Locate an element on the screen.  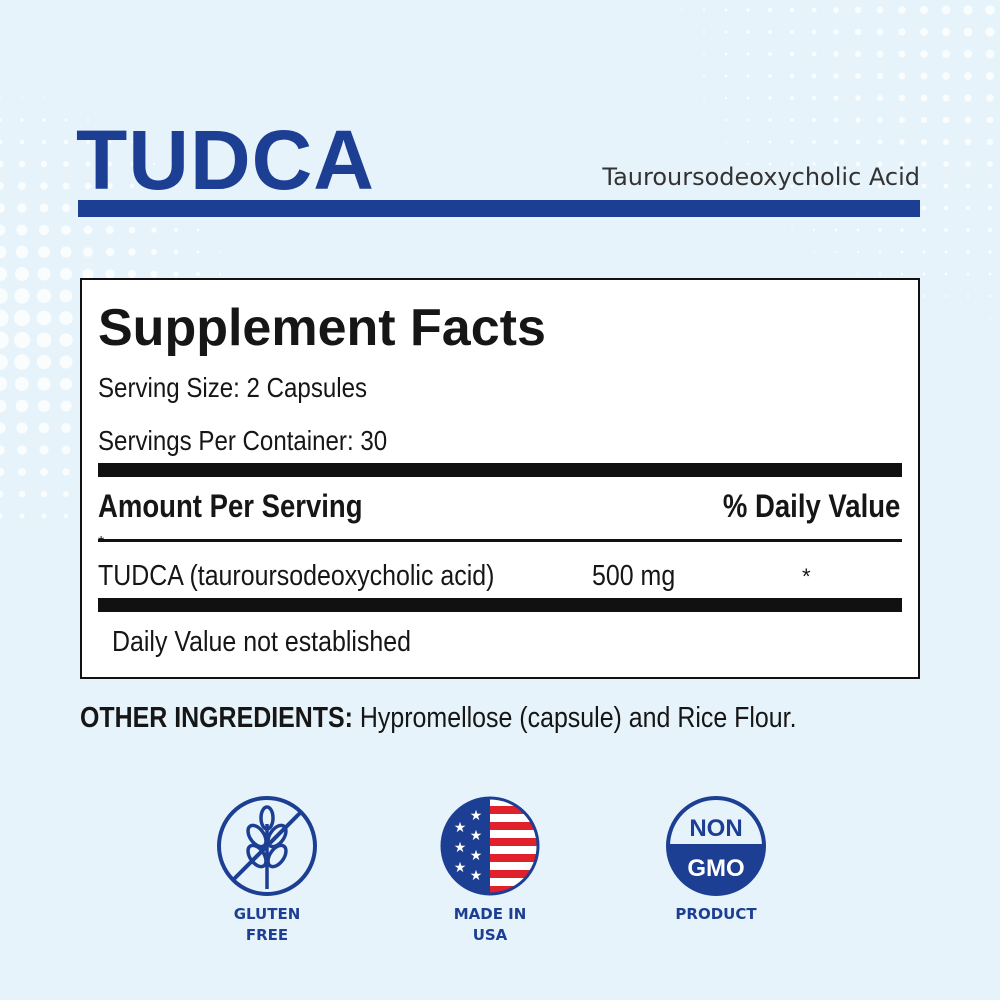
badge-line: MADE IN is located at coordinates (490, 914).